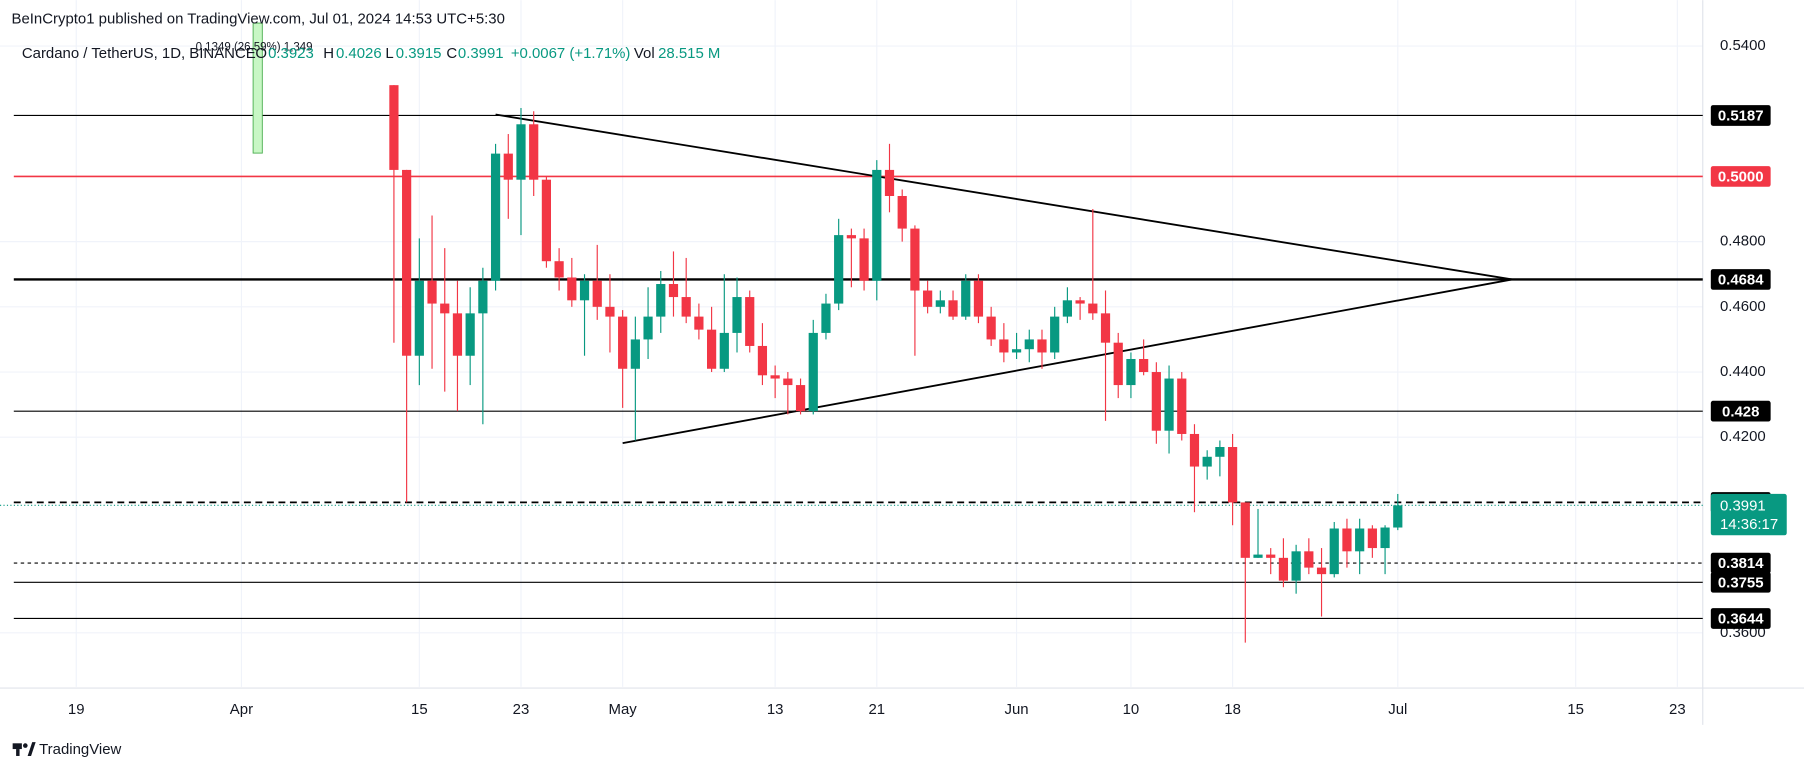 The height and width of the screenshot is (776, 1804). What do you see at coordinates (571, 53) in the screenshot?
I see `change: +0.0067 (+1.71%)` at bounding box center [571, 53].